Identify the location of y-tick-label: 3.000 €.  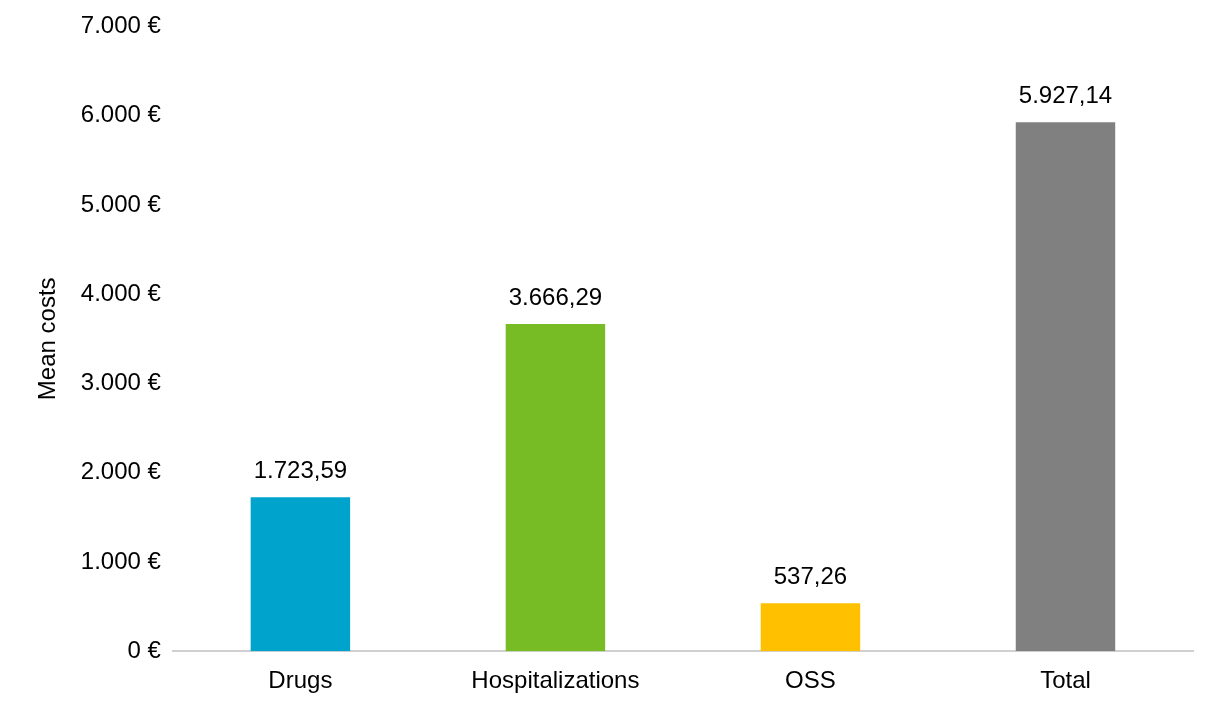
(121, 382).